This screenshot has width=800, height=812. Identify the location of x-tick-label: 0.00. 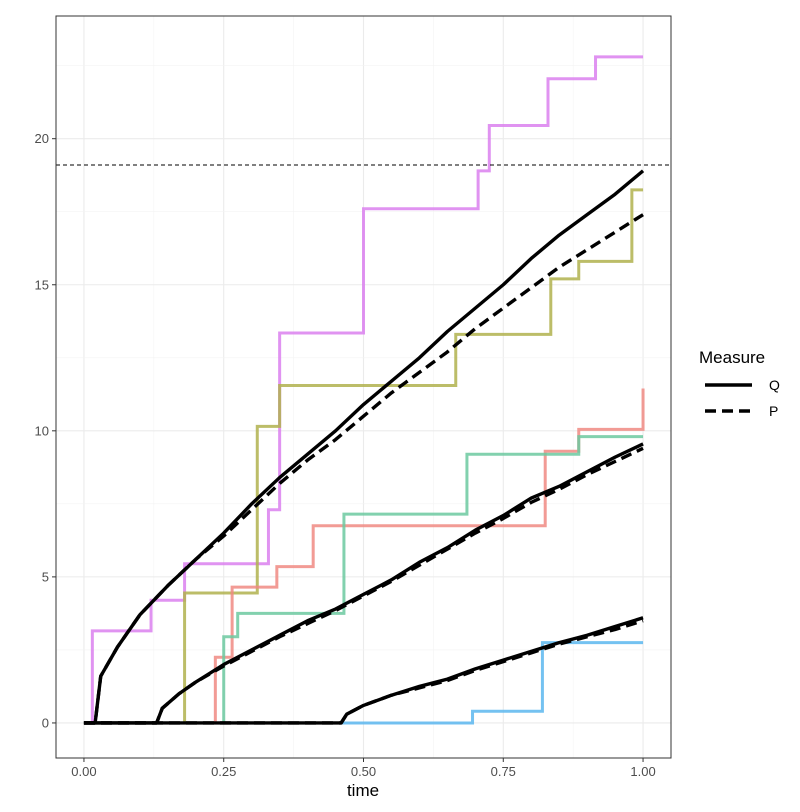
(83, 771).